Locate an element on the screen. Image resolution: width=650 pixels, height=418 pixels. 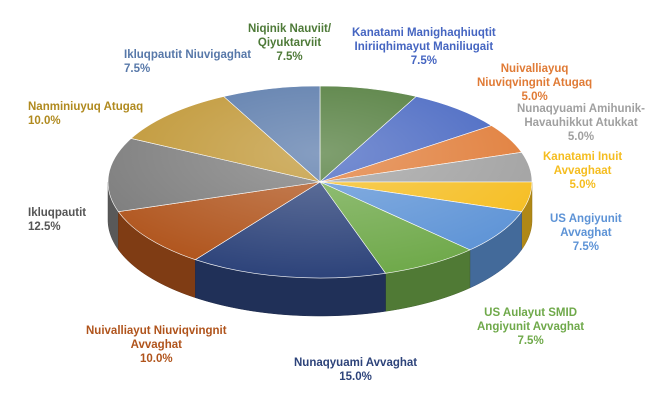
label-nanminiuyuq-atugaq: Nanminiuyuq Atugaq 10.0% is located at coordinates (86, 114).